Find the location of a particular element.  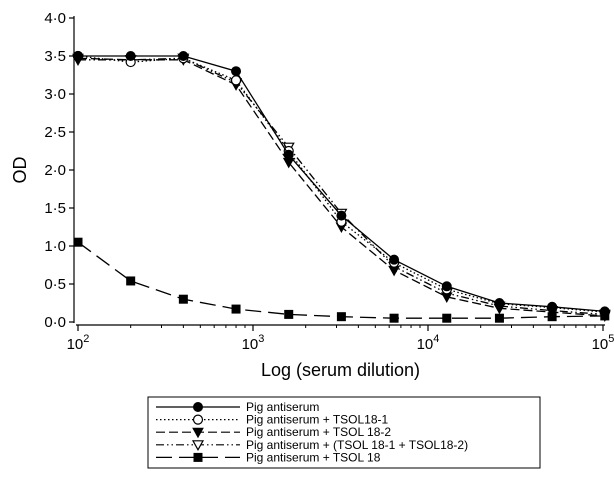

y-tick-label: 4·0 is located at coordinates (55, 18).